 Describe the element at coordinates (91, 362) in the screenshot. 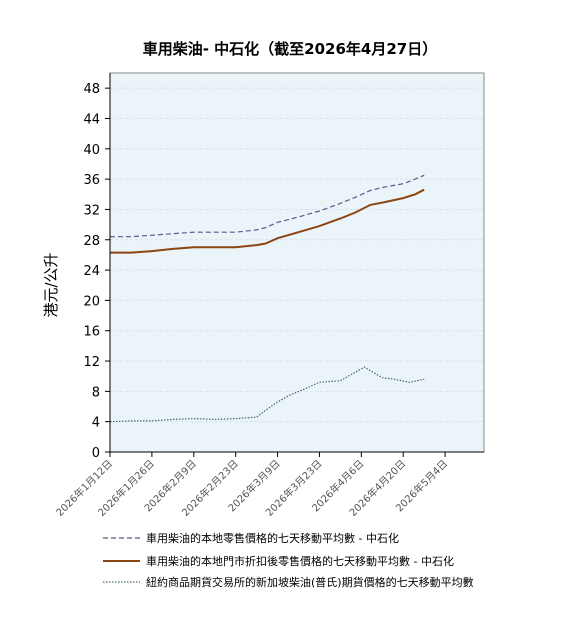

I see `y-tick-label: 12` at that location.